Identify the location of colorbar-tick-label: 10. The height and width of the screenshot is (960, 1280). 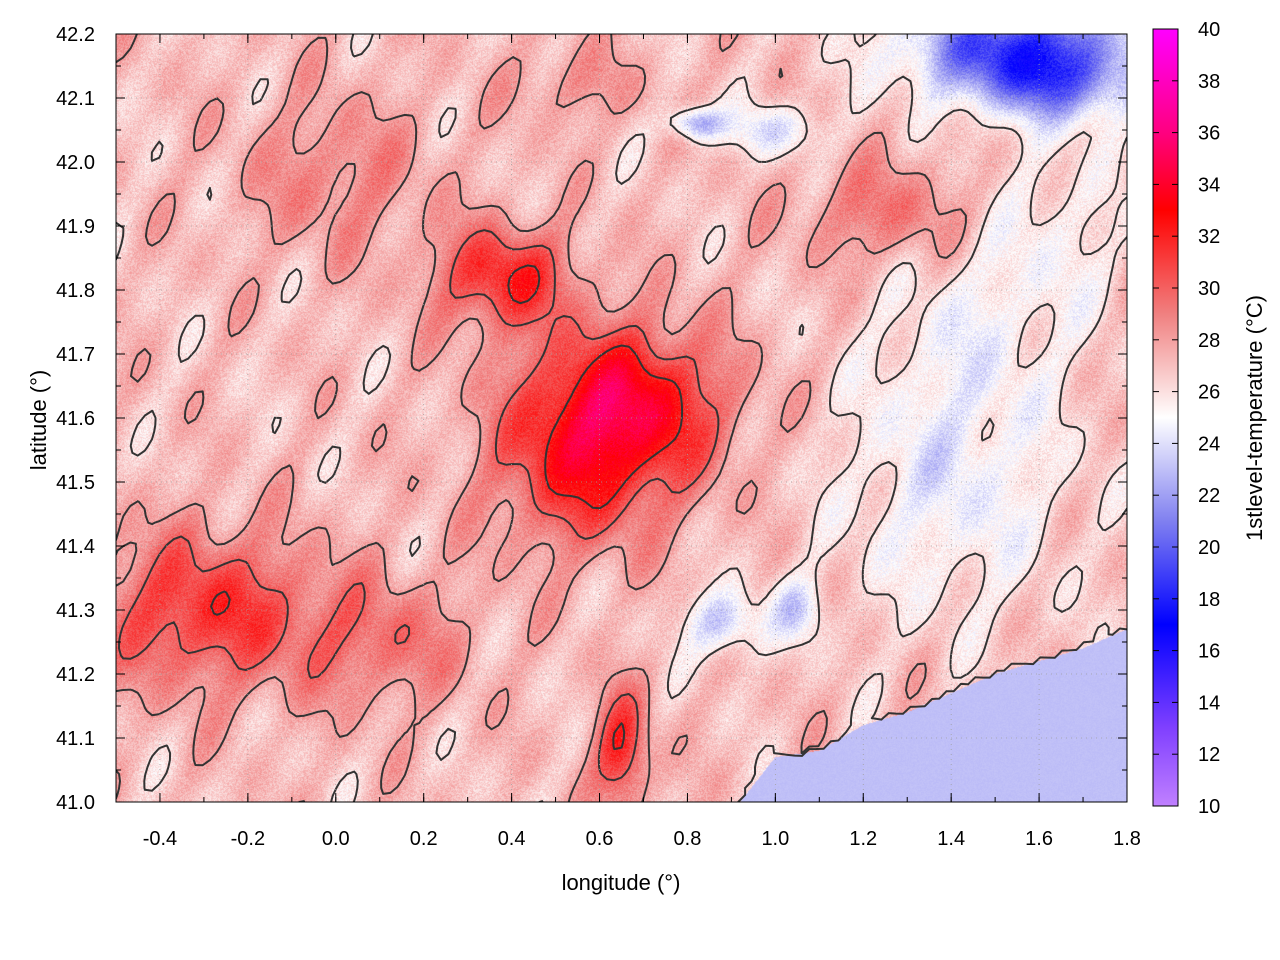
(1209, 807).